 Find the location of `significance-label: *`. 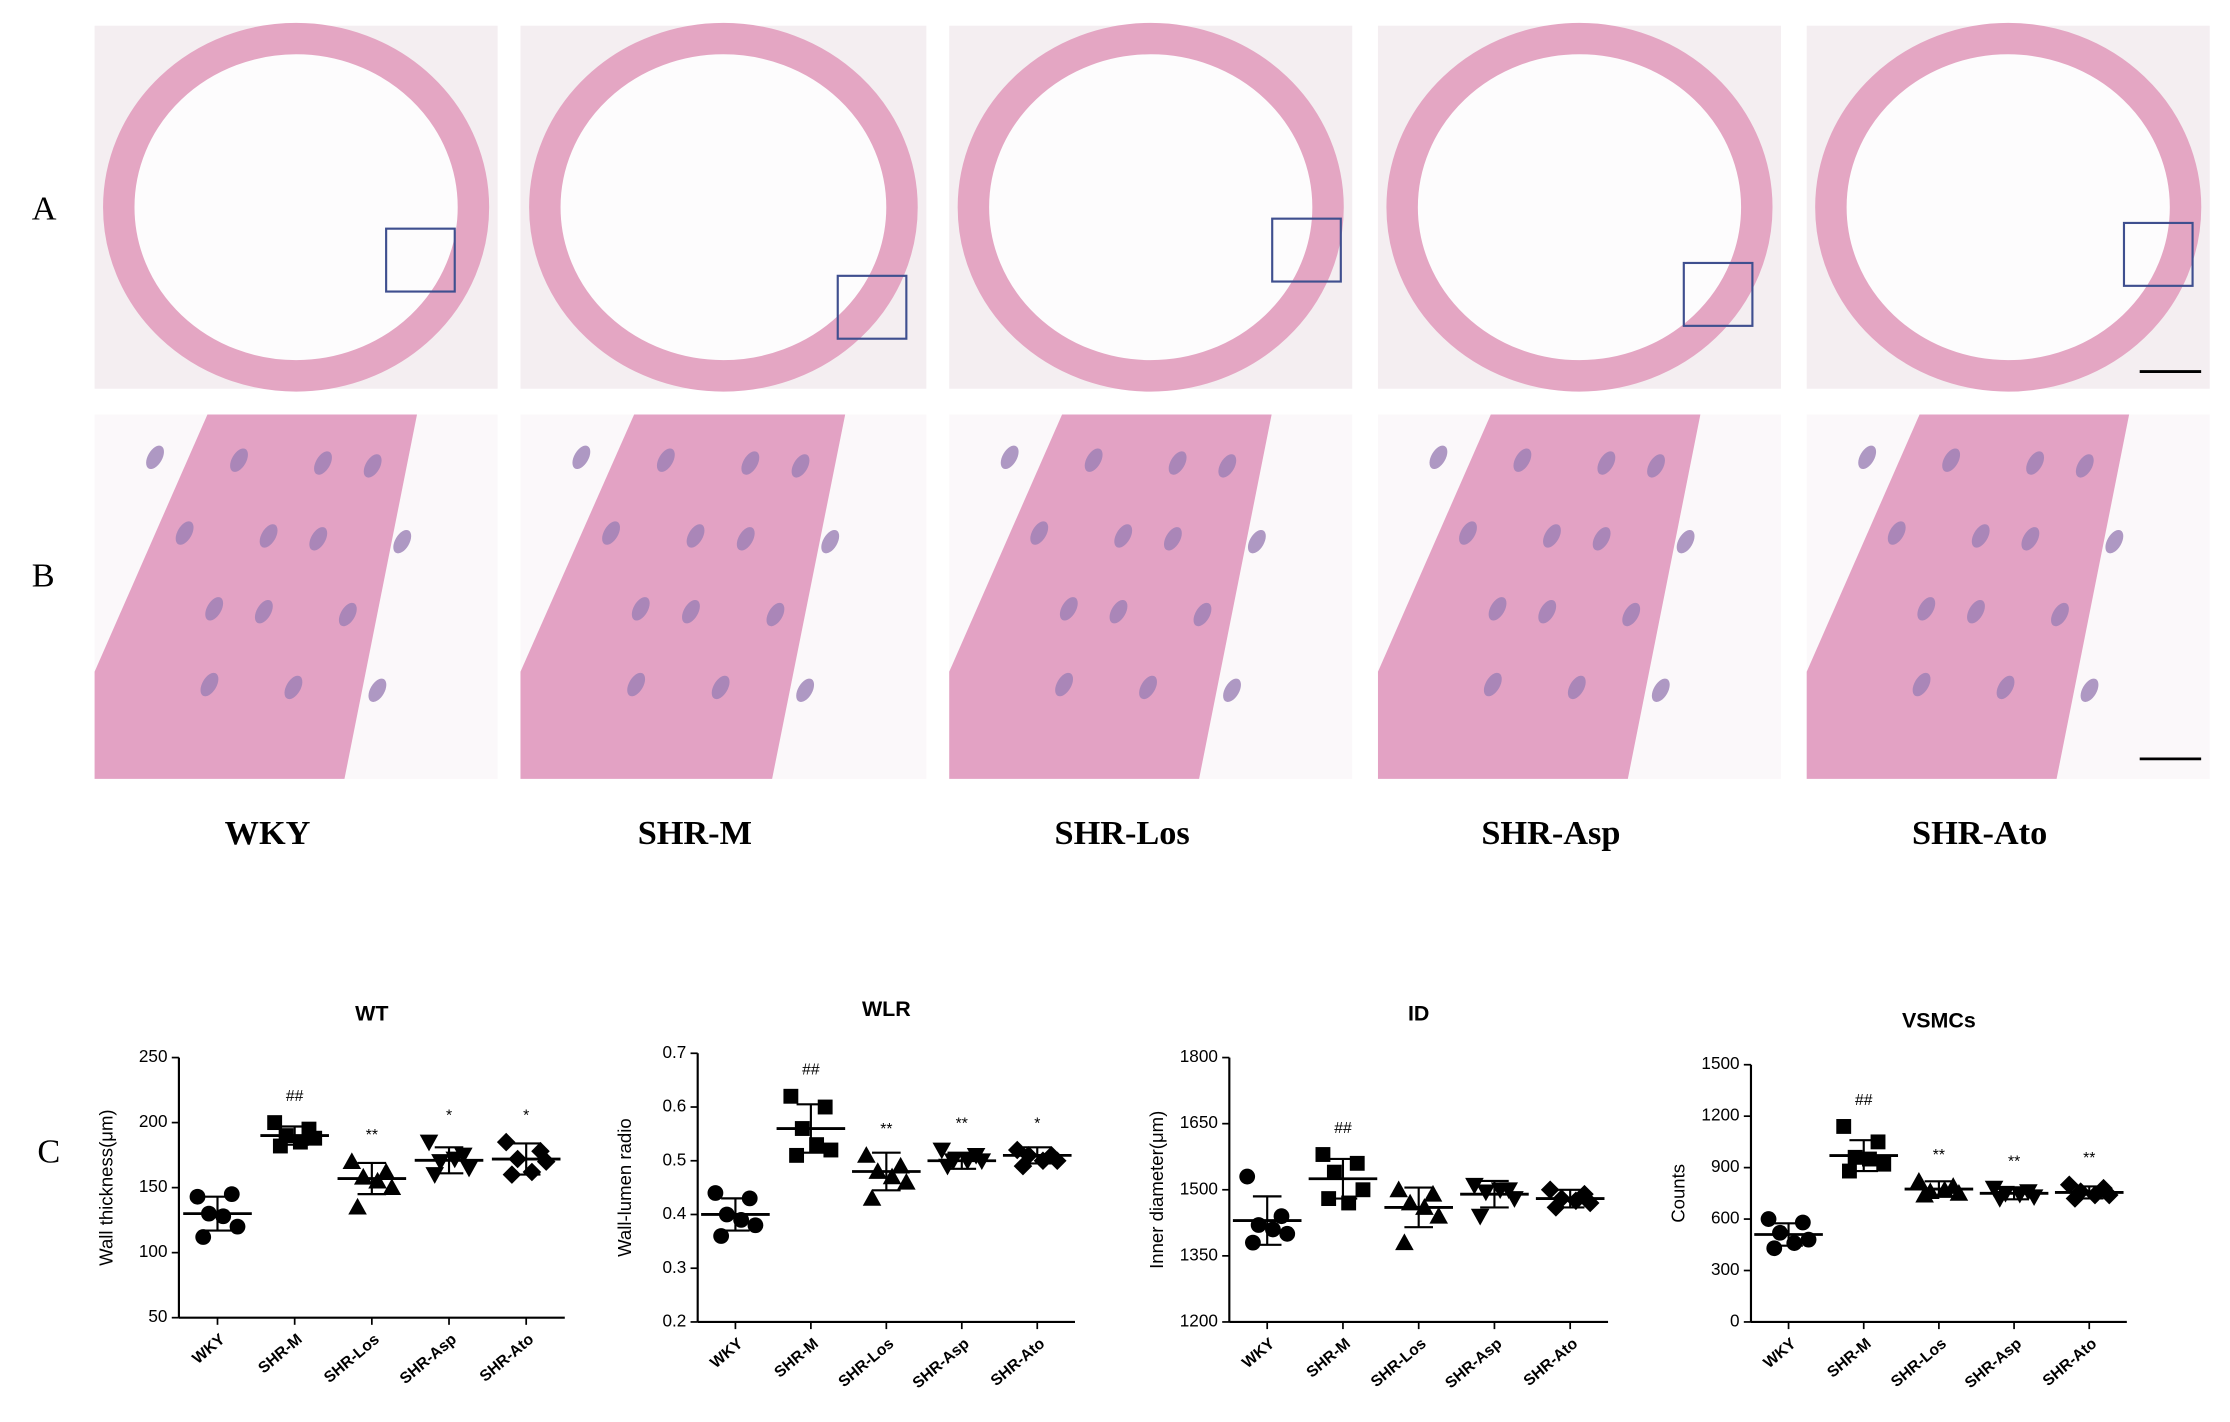

significance-label: * is located at coordinates (526, 1116).